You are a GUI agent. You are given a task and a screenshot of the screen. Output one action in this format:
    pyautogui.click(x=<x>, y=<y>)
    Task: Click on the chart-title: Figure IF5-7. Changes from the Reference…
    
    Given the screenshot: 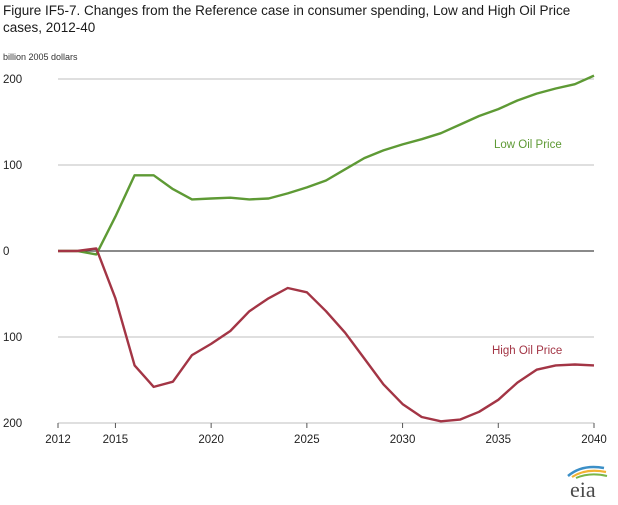 What is the action you would take?
    pyautogui.click(x=287, y=19)
    